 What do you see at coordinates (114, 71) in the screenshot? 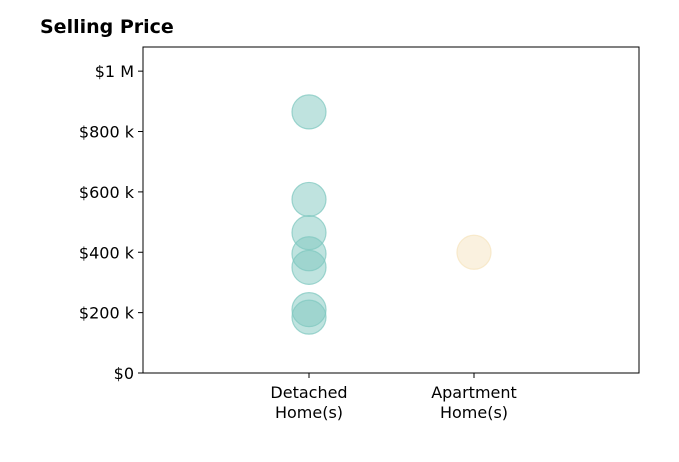
I see `y-tick-label: $1 M` at bounding box center [114, 71].